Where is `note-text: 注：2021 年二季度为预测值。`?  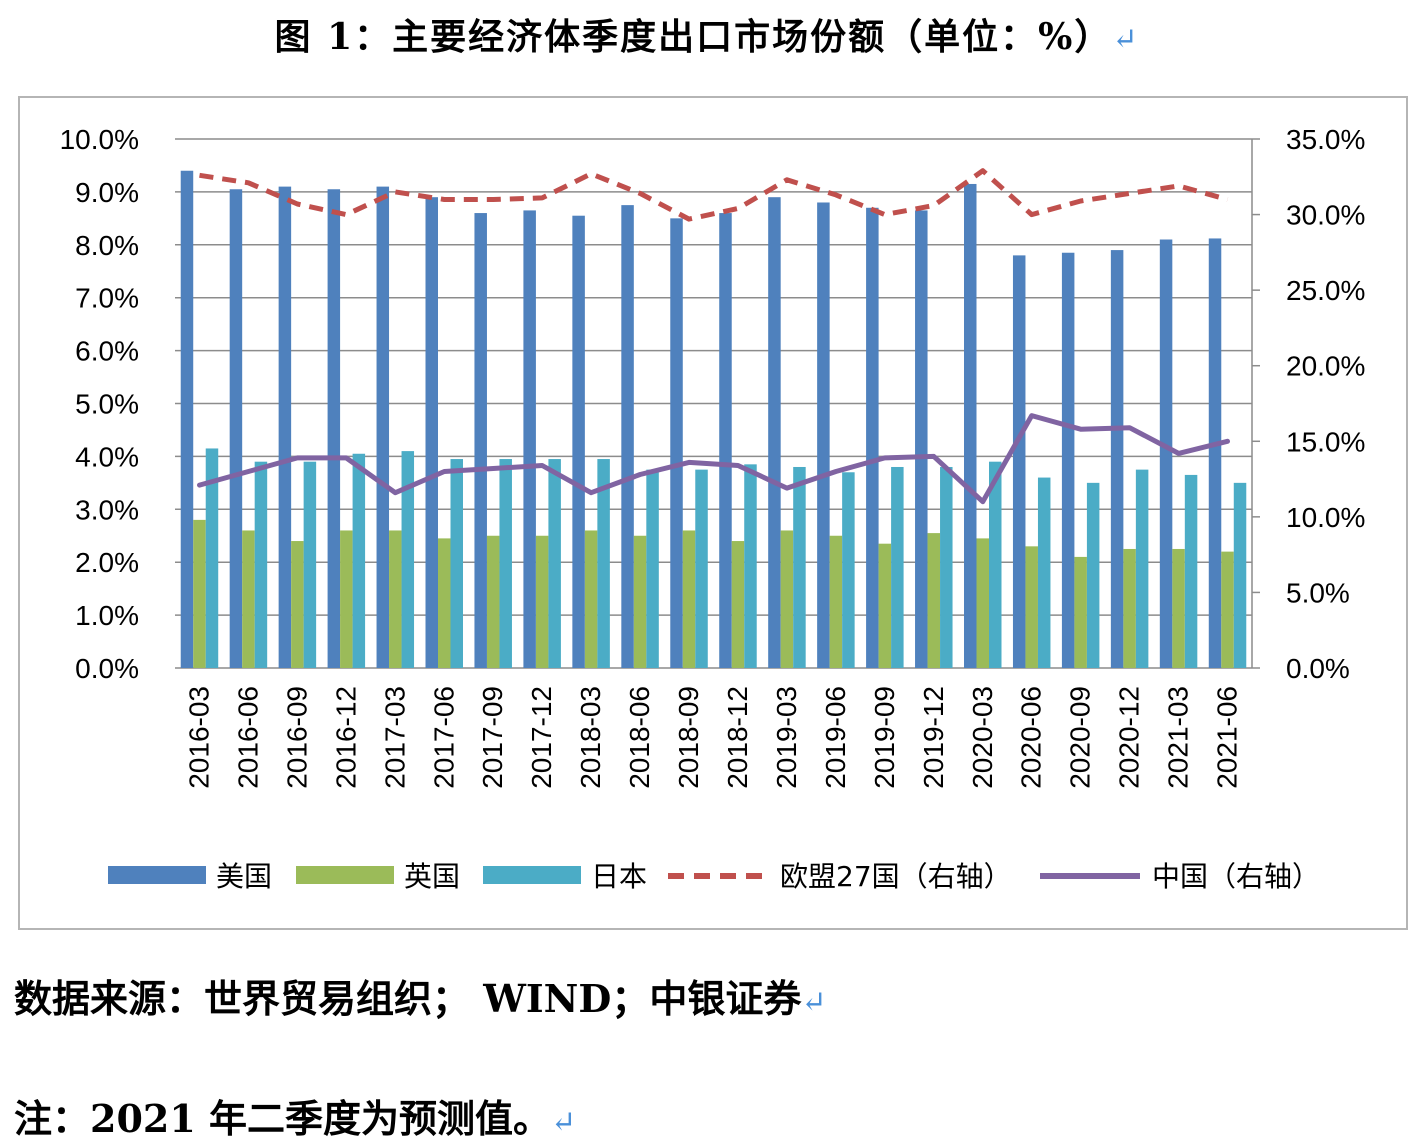 note-text: 注：2021 年二季度为预测值。 is located at coordinates (282, 1118).